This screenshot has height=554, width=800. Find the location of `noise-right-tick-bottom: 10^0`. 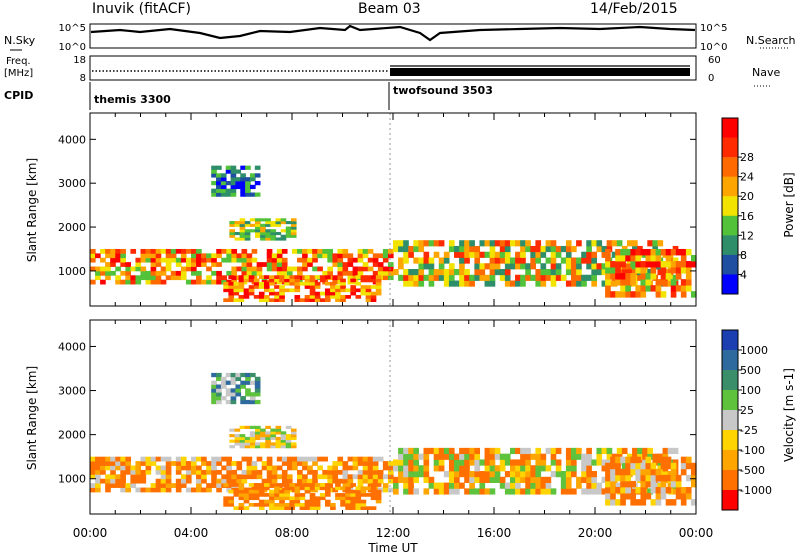

noise-right-tick-bottom: 10^0 is located at coordinates (713, 47).